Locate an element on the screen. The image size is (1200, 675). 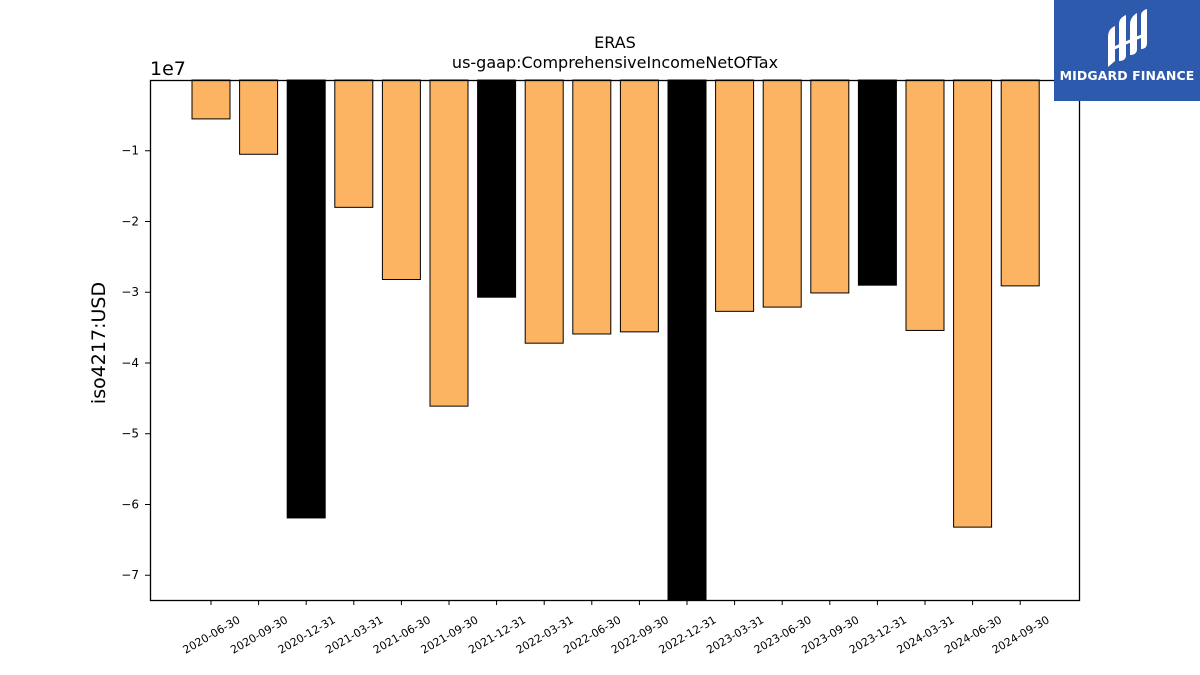
midgard-finance-logo: MIDGARD FINANCE is located at coordinates (1127, 50).